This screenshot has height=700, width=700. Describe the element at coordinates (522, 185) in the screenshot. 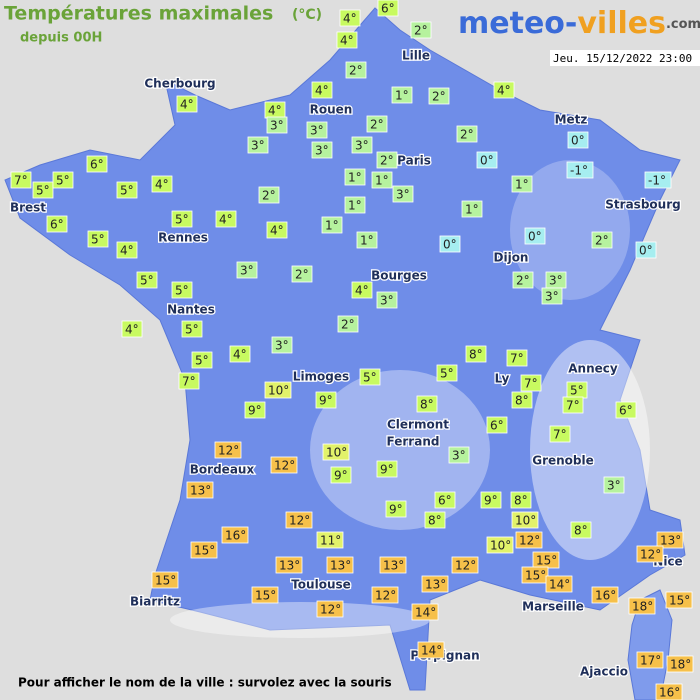

I see `temperature: 1°` at that location.